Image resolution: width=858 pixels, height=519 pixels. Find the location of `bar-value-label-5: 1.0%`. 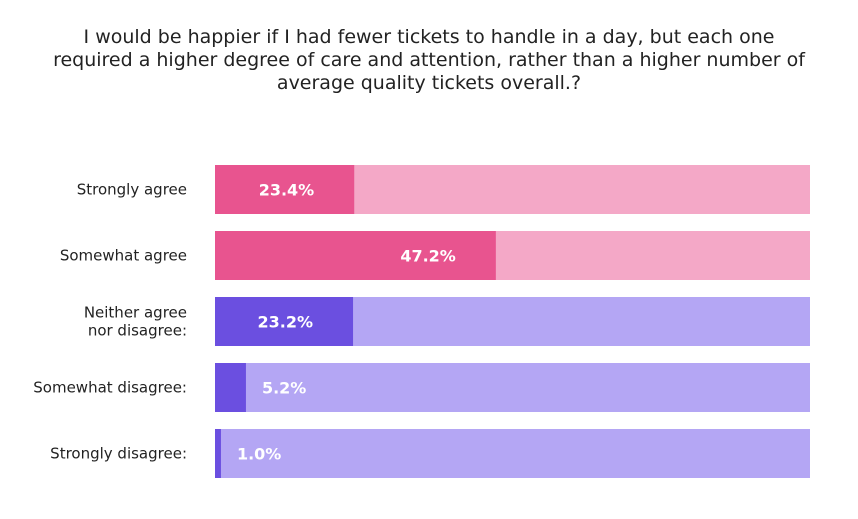

bar-value-label-5: 1.0% is located at coordinates (259, 454).